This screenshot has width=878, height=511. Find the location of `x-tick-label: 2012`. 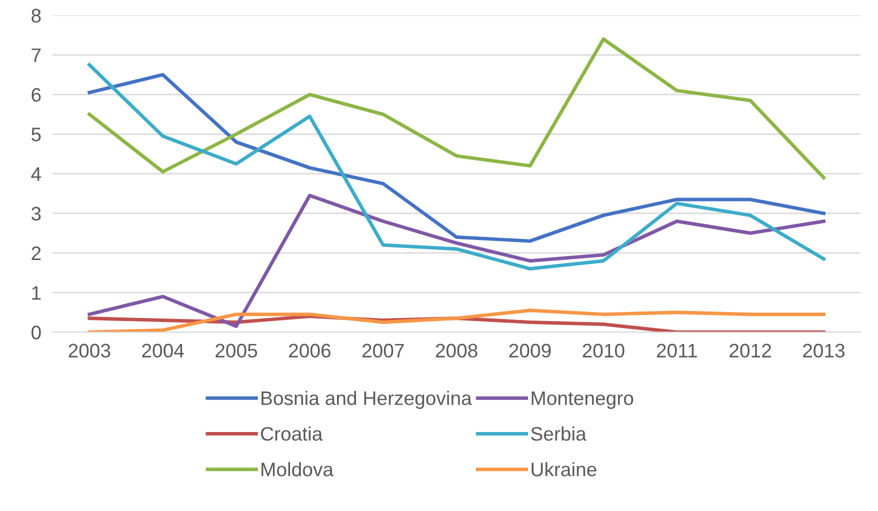

x-tick-label: 2012 is located at coordinates (750, 351).